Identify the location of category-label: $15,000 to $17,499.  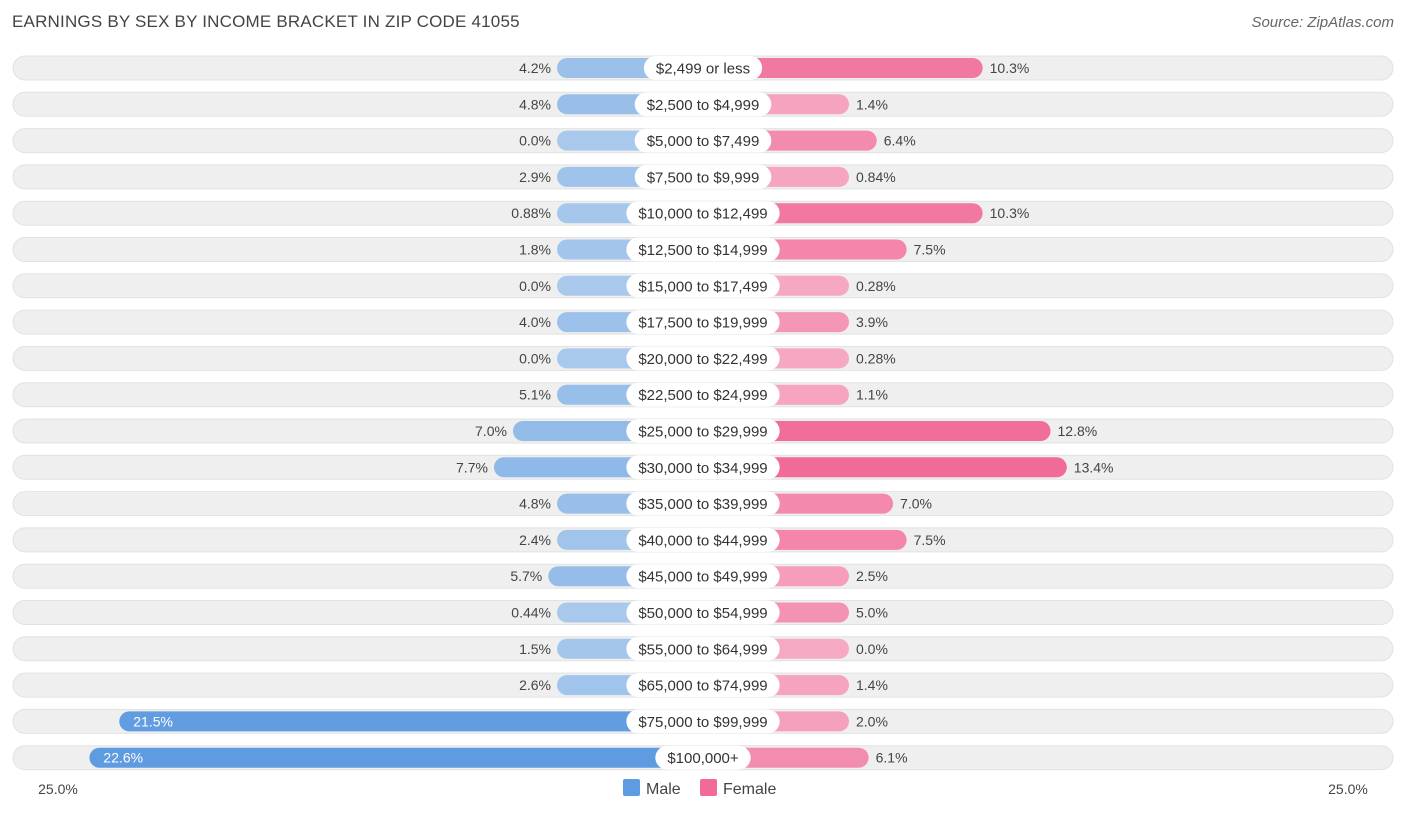
(702, 286).